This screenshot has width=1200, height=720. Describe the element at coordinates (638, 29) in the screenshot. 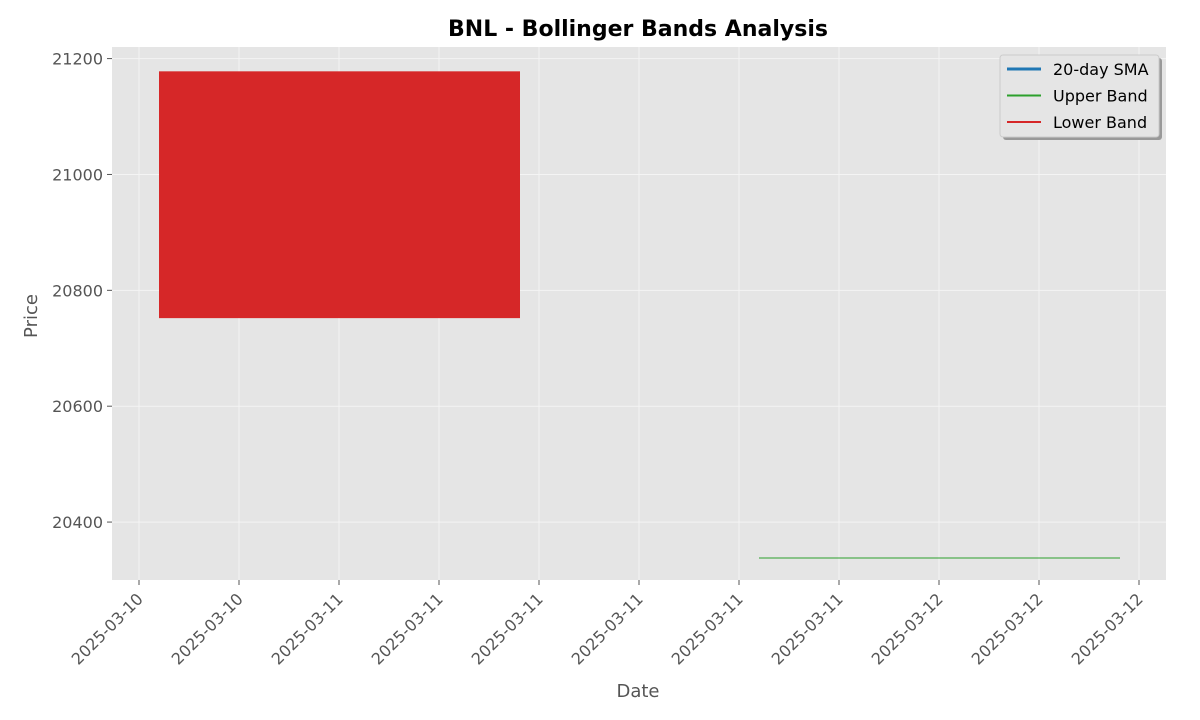

I see `chart-title: BNL - Bollinger Bands Analysis` at that location.